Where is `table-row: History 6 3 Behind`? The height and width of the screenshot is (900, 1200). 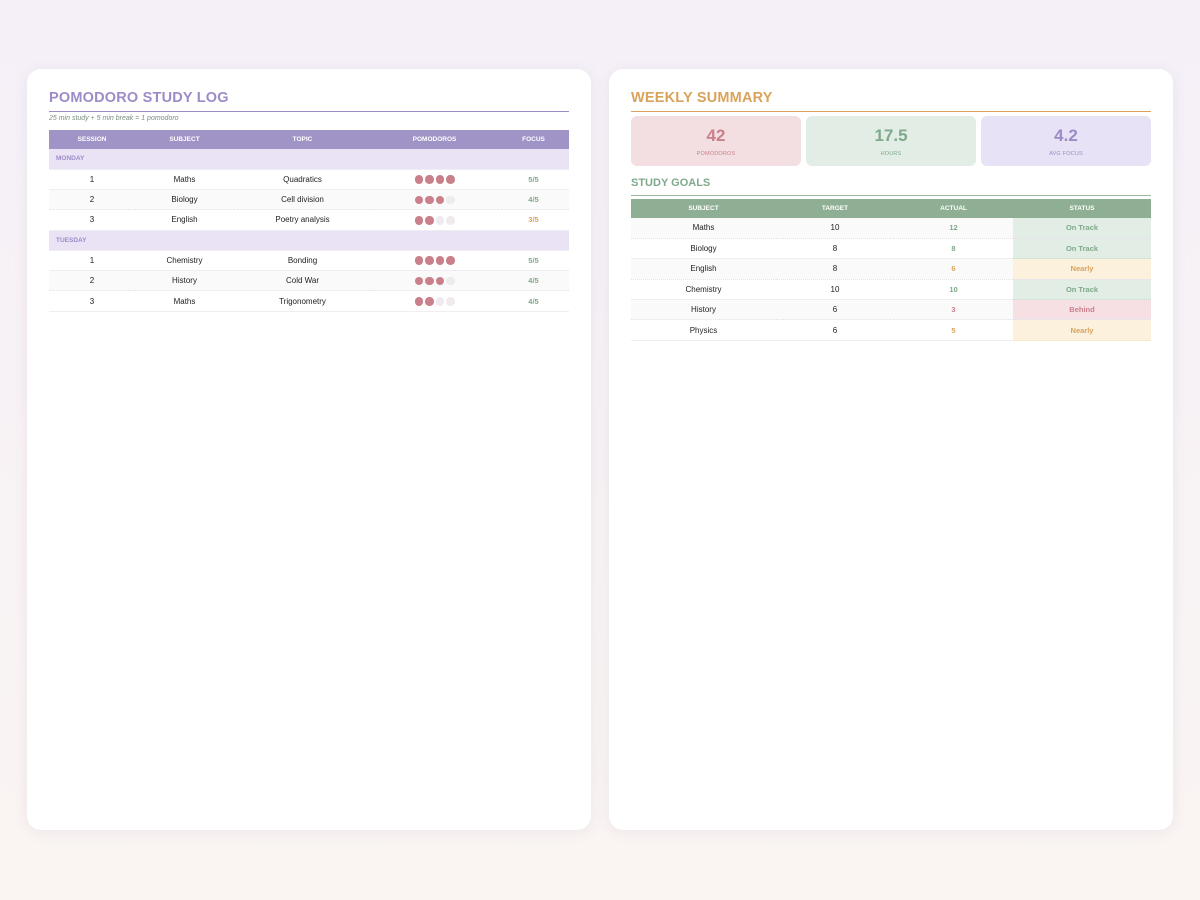
table-row: History 6 3 Behind is located at coordinates (891, 310).